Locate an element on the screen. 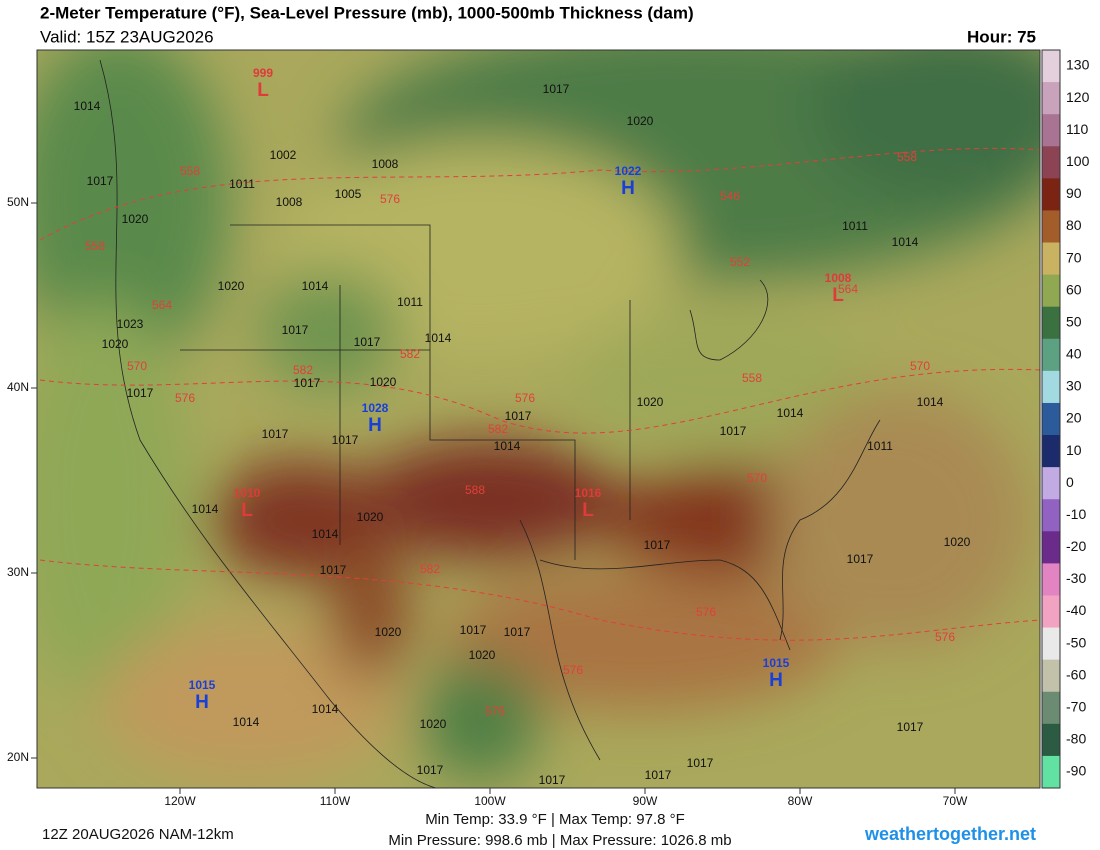 The height and width of the screenshot is (850, 1100). lat-label: 40N is located at coordinates (18, 387).